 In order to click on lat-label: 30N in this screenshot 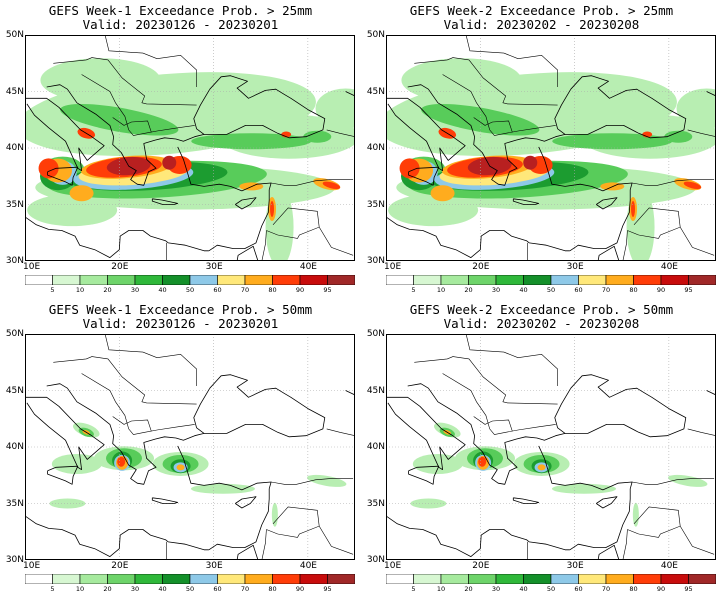, I will do `click(375, 261)`.